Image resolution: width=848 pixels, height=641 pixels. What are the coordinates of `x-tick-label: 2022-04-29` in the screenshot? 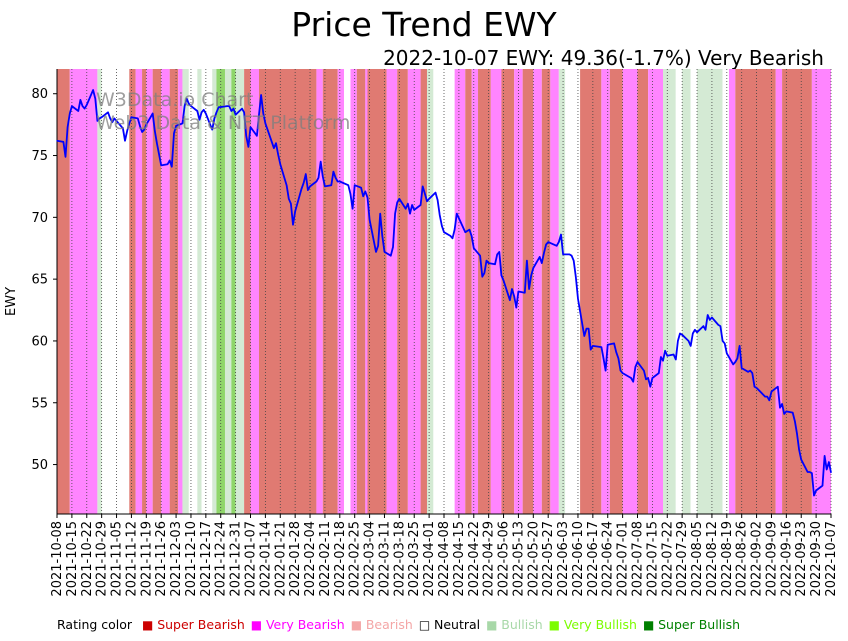 It's located at (489, 559).